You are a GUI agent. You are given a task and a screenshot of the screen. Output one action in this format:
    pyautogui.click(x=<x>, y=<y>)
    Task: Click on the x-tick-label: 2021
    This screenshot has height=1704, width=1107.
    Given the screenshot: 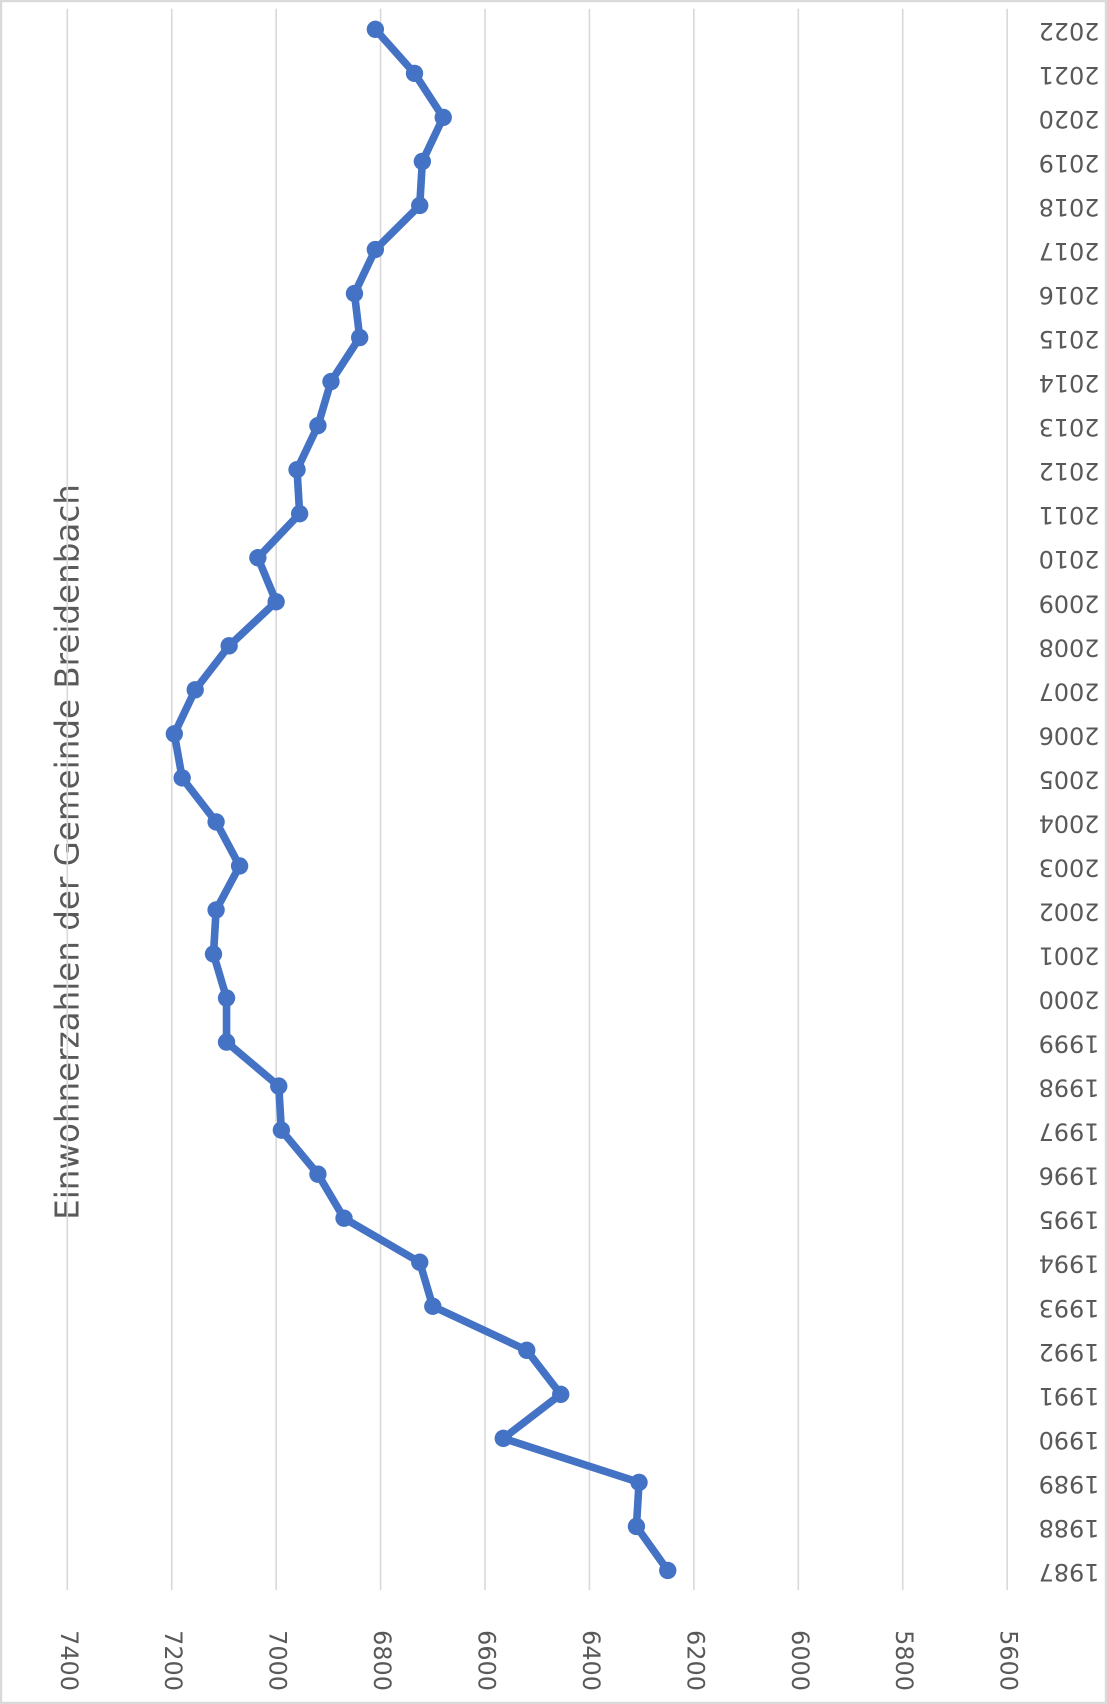 What is the action you would take?
    pyautogui.click(x=1069, y=75)
    